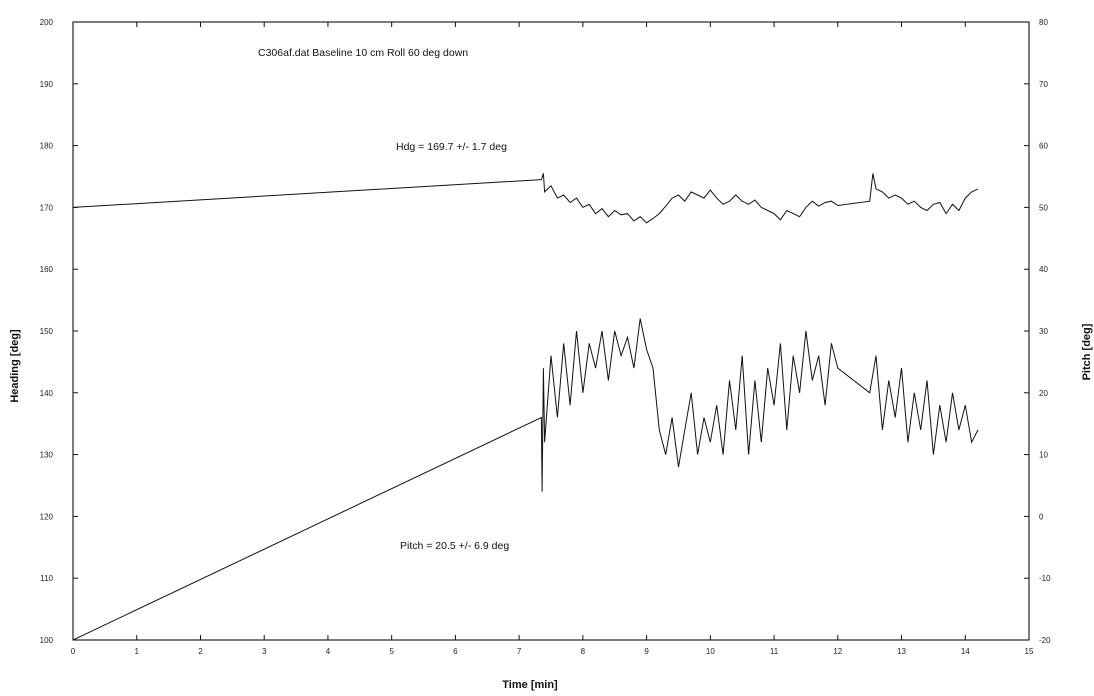 The image size is (1094, 696). What do you see at coordinates (15, 366) in the screenshot?
I see `y-axis-title-heading: Heading [deg]` at bounding box center [15, 366].